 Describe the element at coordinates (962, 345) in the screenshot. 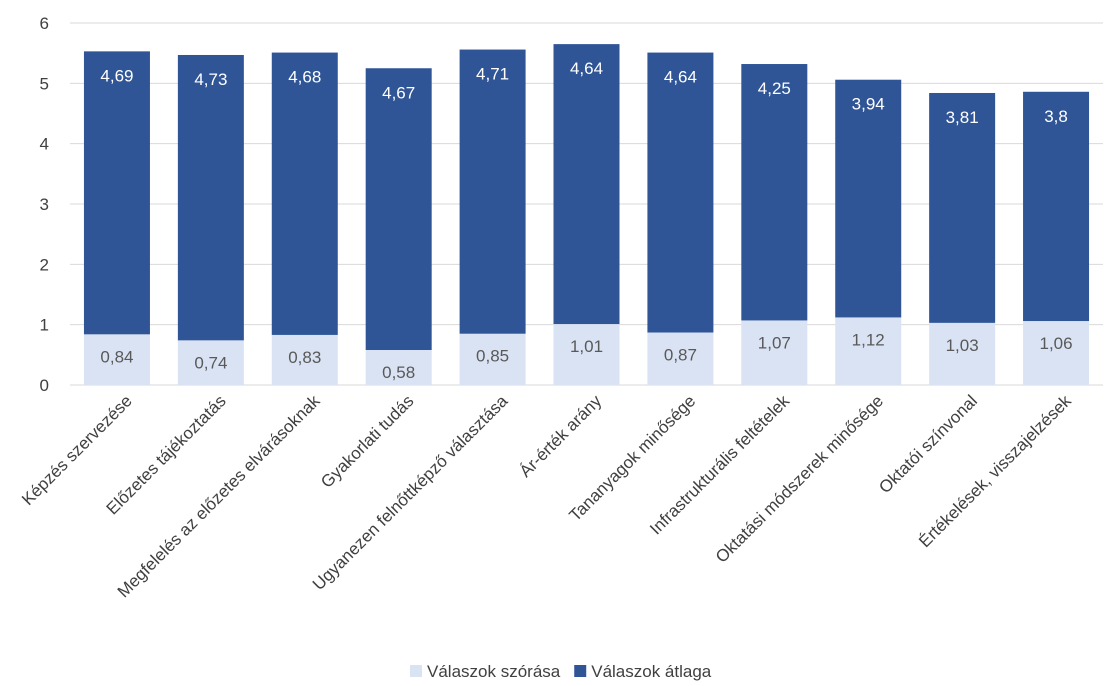

I see `data-label-szoras: 1,03` at that location.